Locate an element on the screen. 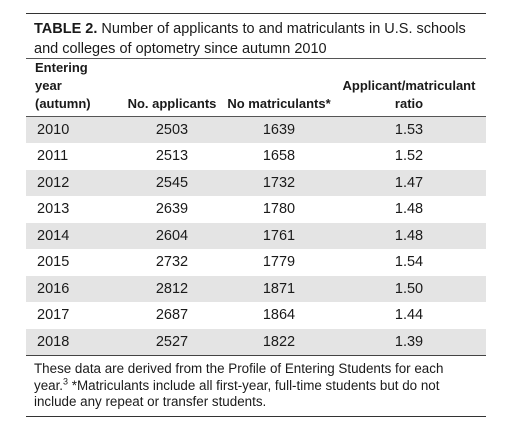 This screenshot has width=512, height=435. footnote-reference: 3 is located at coordinates (66, 381).